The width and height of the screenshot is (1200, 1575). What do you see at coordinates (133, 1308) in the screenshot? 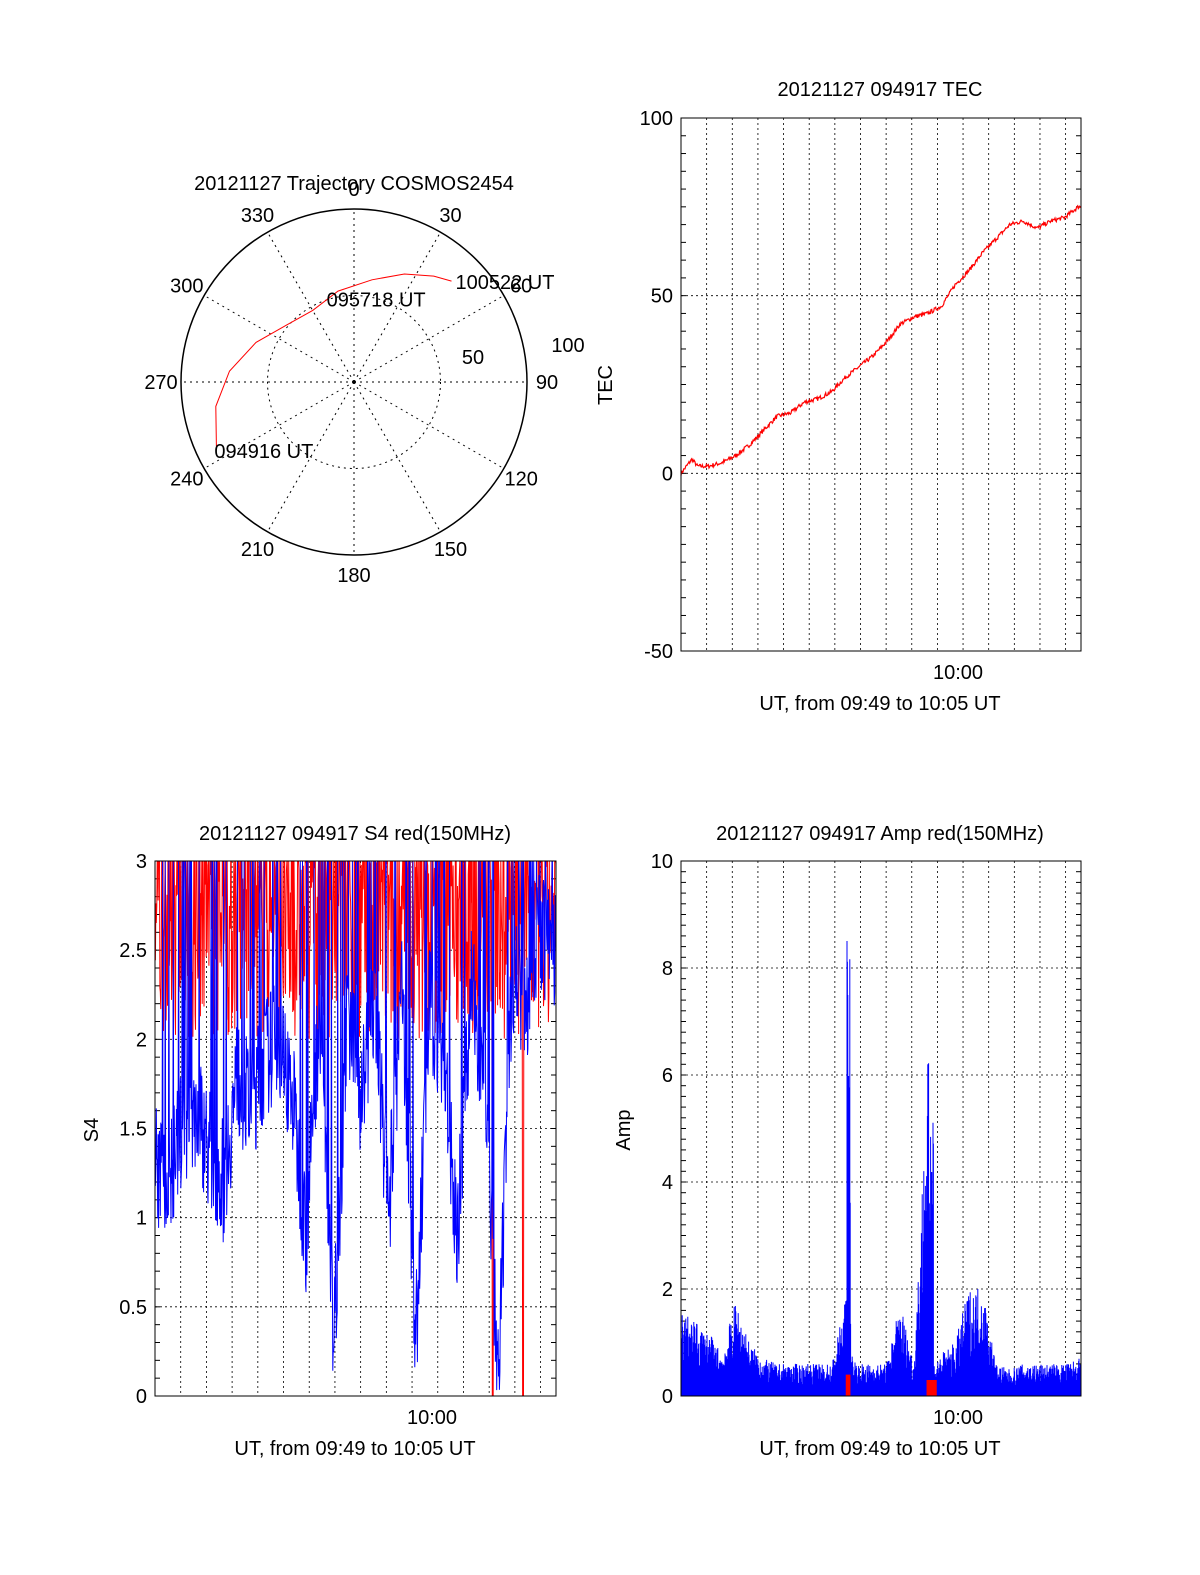
I see `y-tick-label: 0.5` at bounding box center [133, 1308].